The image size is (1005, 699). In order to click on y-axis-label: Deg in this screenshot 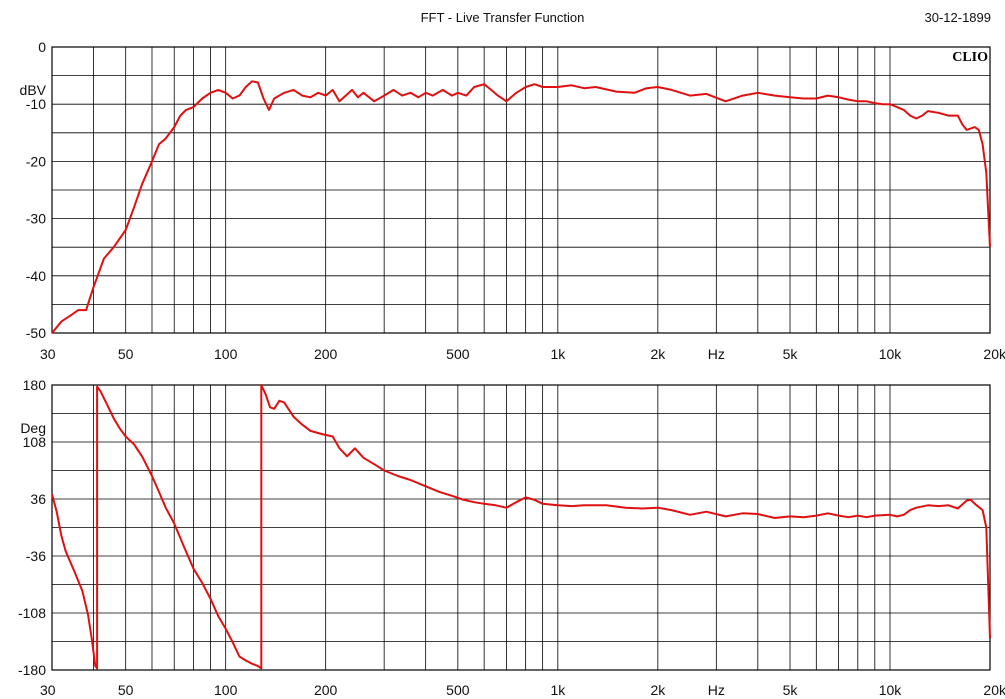, I will do `click(33, 428)`.